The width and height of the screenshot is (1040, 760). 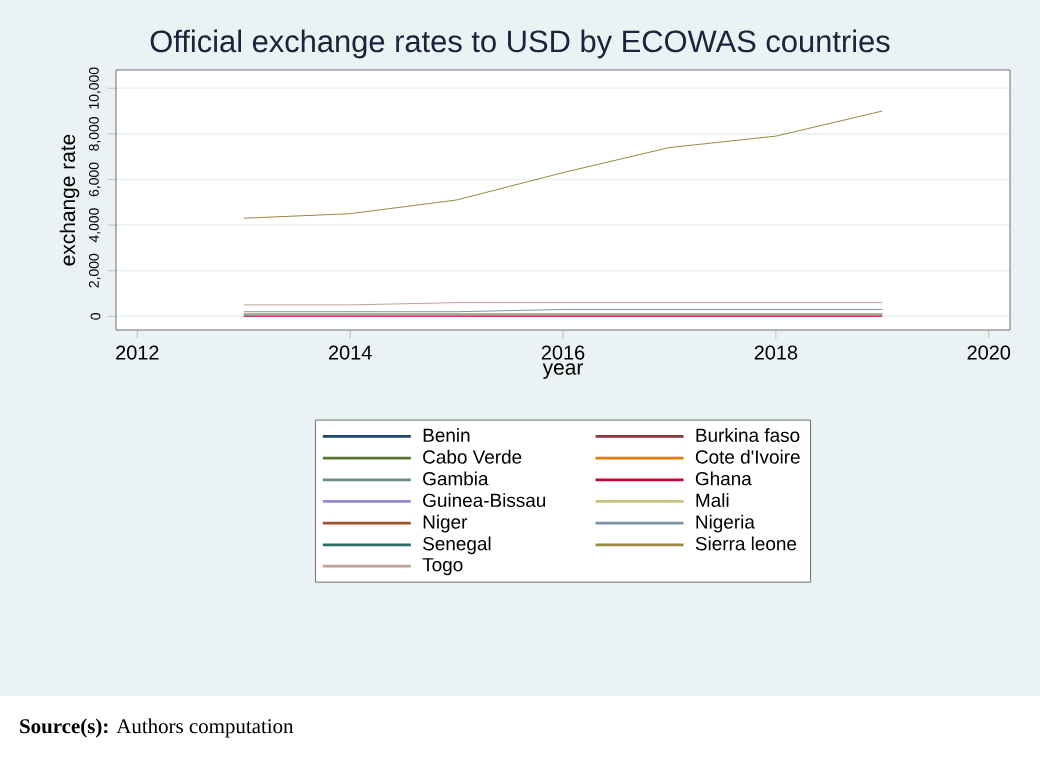 What do you see at coordinates (776, 352) in the screenshot?
I see `x-tick-label: 2018` at bounding box center [776, 352].